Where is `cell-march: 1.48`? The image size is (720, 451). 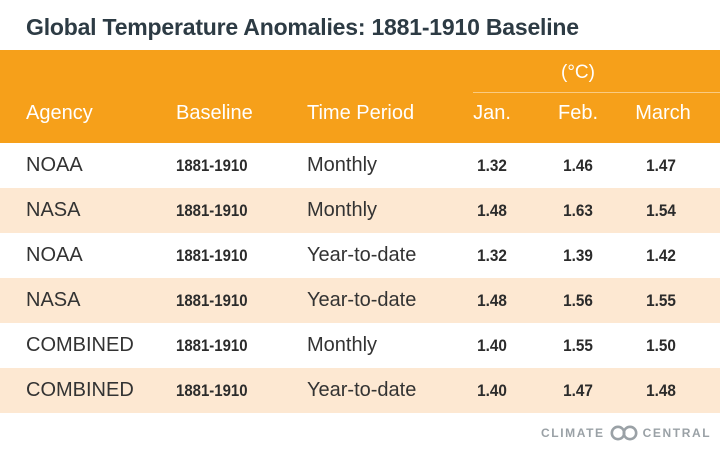
cell-march: 1.48 is located at coordinates (661, 390).